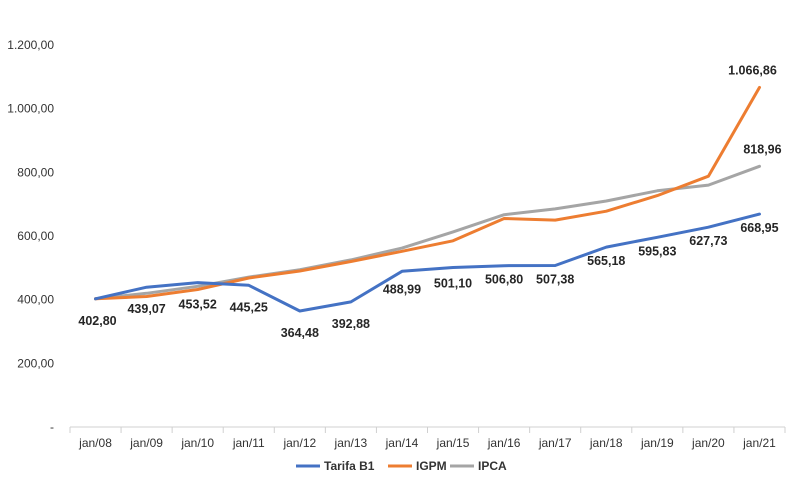  I want to click on y-tick-label: -, so click(52, 427).